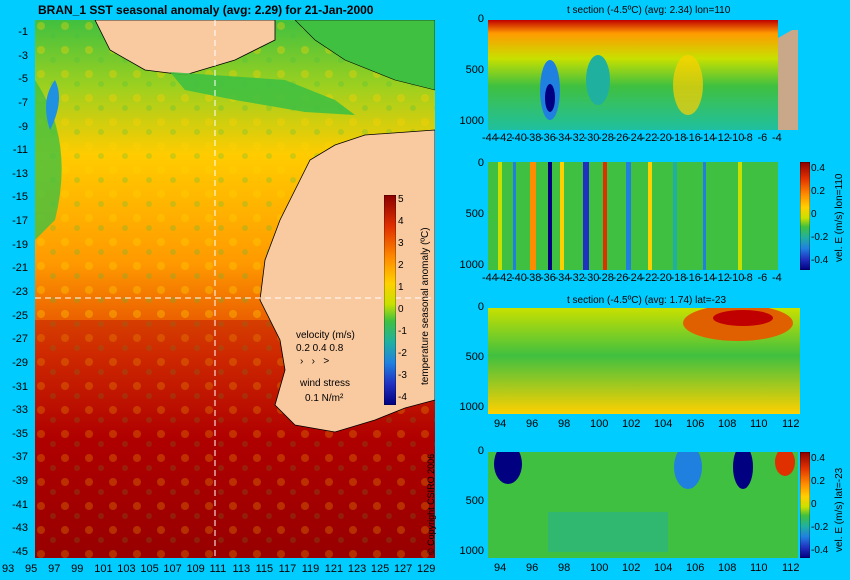  I want to click on map-y-tick: -25, so click(20, 315).